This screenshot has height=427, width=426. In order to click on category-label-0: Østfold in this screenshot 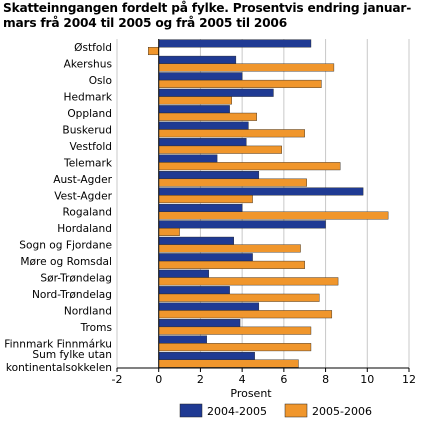, I will do `click(93, 48)`.